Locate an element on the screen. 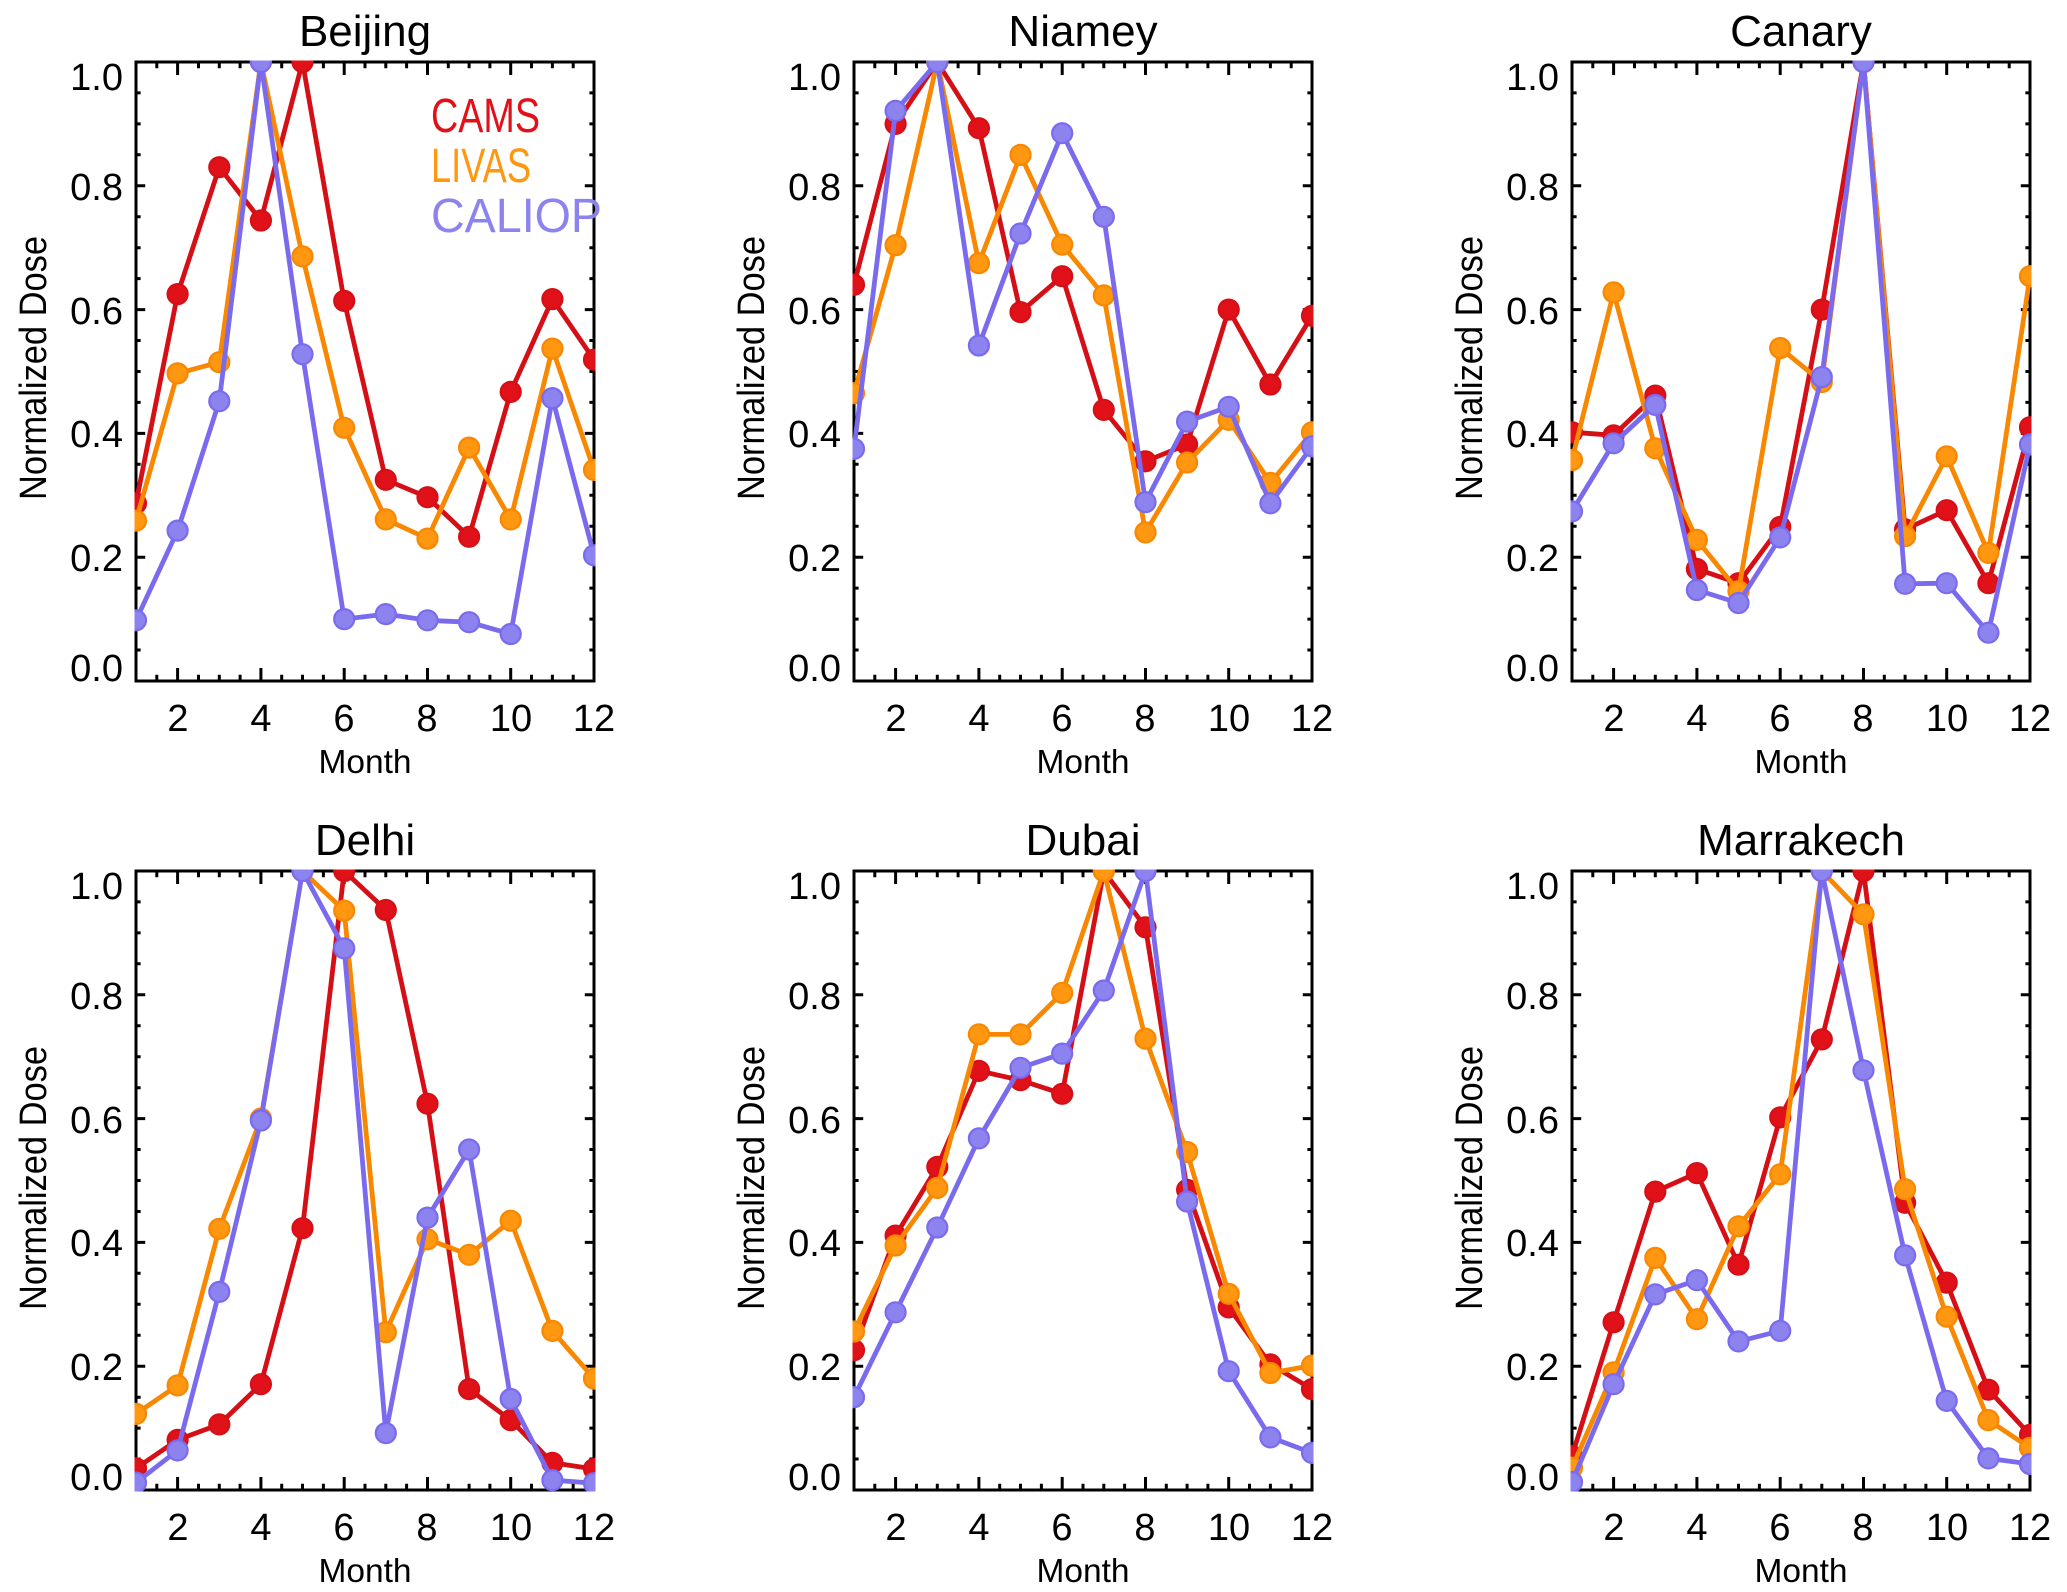 Image resolution: width=2067 pixels, height=1592 pixels. svg-text: Marrakech is located at coordinates (1801, 840).